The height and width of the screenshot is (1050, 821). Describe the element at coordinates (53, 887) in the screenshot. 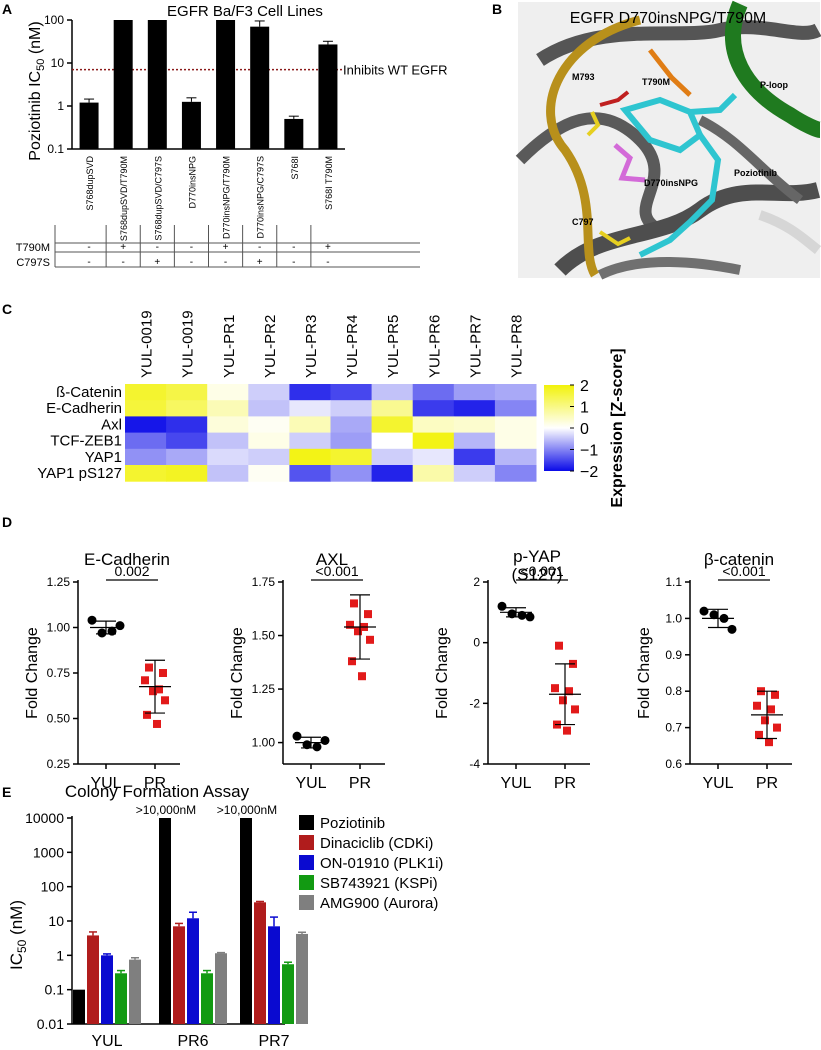

I see `panel-e-y-tick-label: 100` at that location.